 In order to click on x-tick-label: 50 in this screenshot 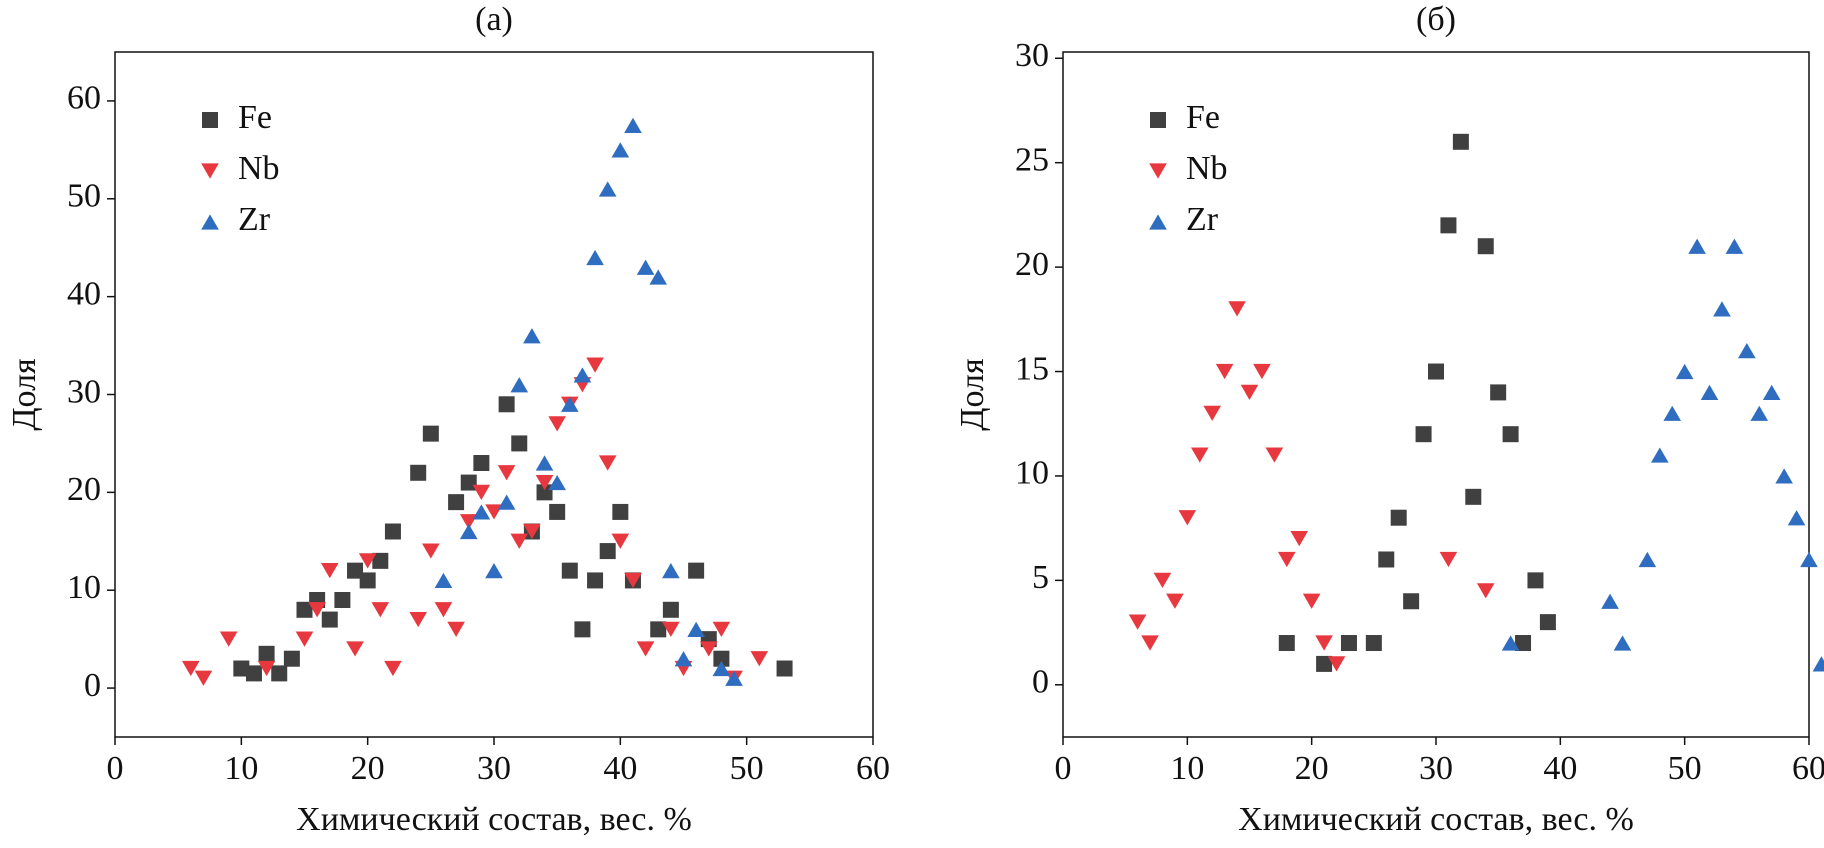, I will do `click(1685, 768)`.